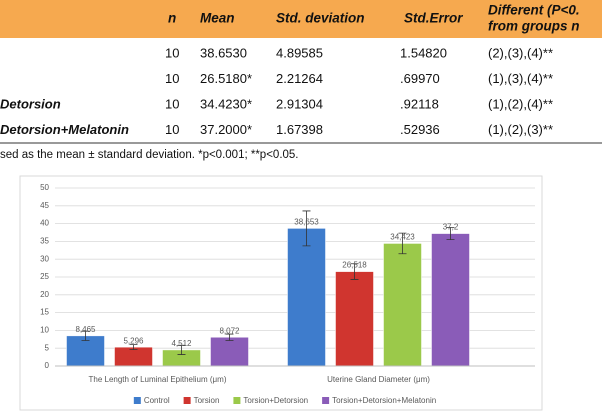 Image resolution: width=602 pixels, height=411 pixels. I want to click on table-cell: 2.91304, so click(299, 103).